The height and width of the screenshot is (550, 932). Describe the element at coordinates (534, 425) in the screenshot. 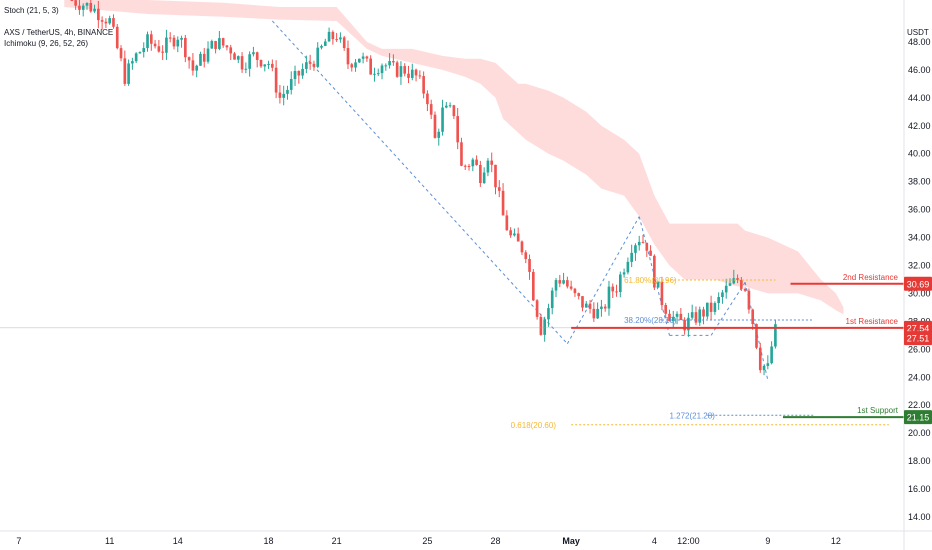

I see `fib-level-label: 0.618(20.60)` at that location.